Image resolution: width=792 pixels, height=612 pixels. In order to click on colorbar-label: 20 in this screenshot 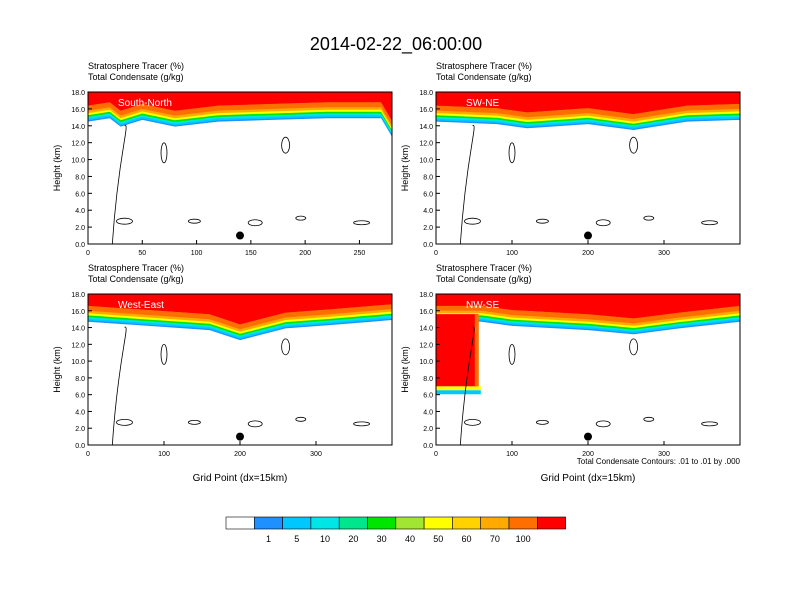, I will do `click(353, 539)`.